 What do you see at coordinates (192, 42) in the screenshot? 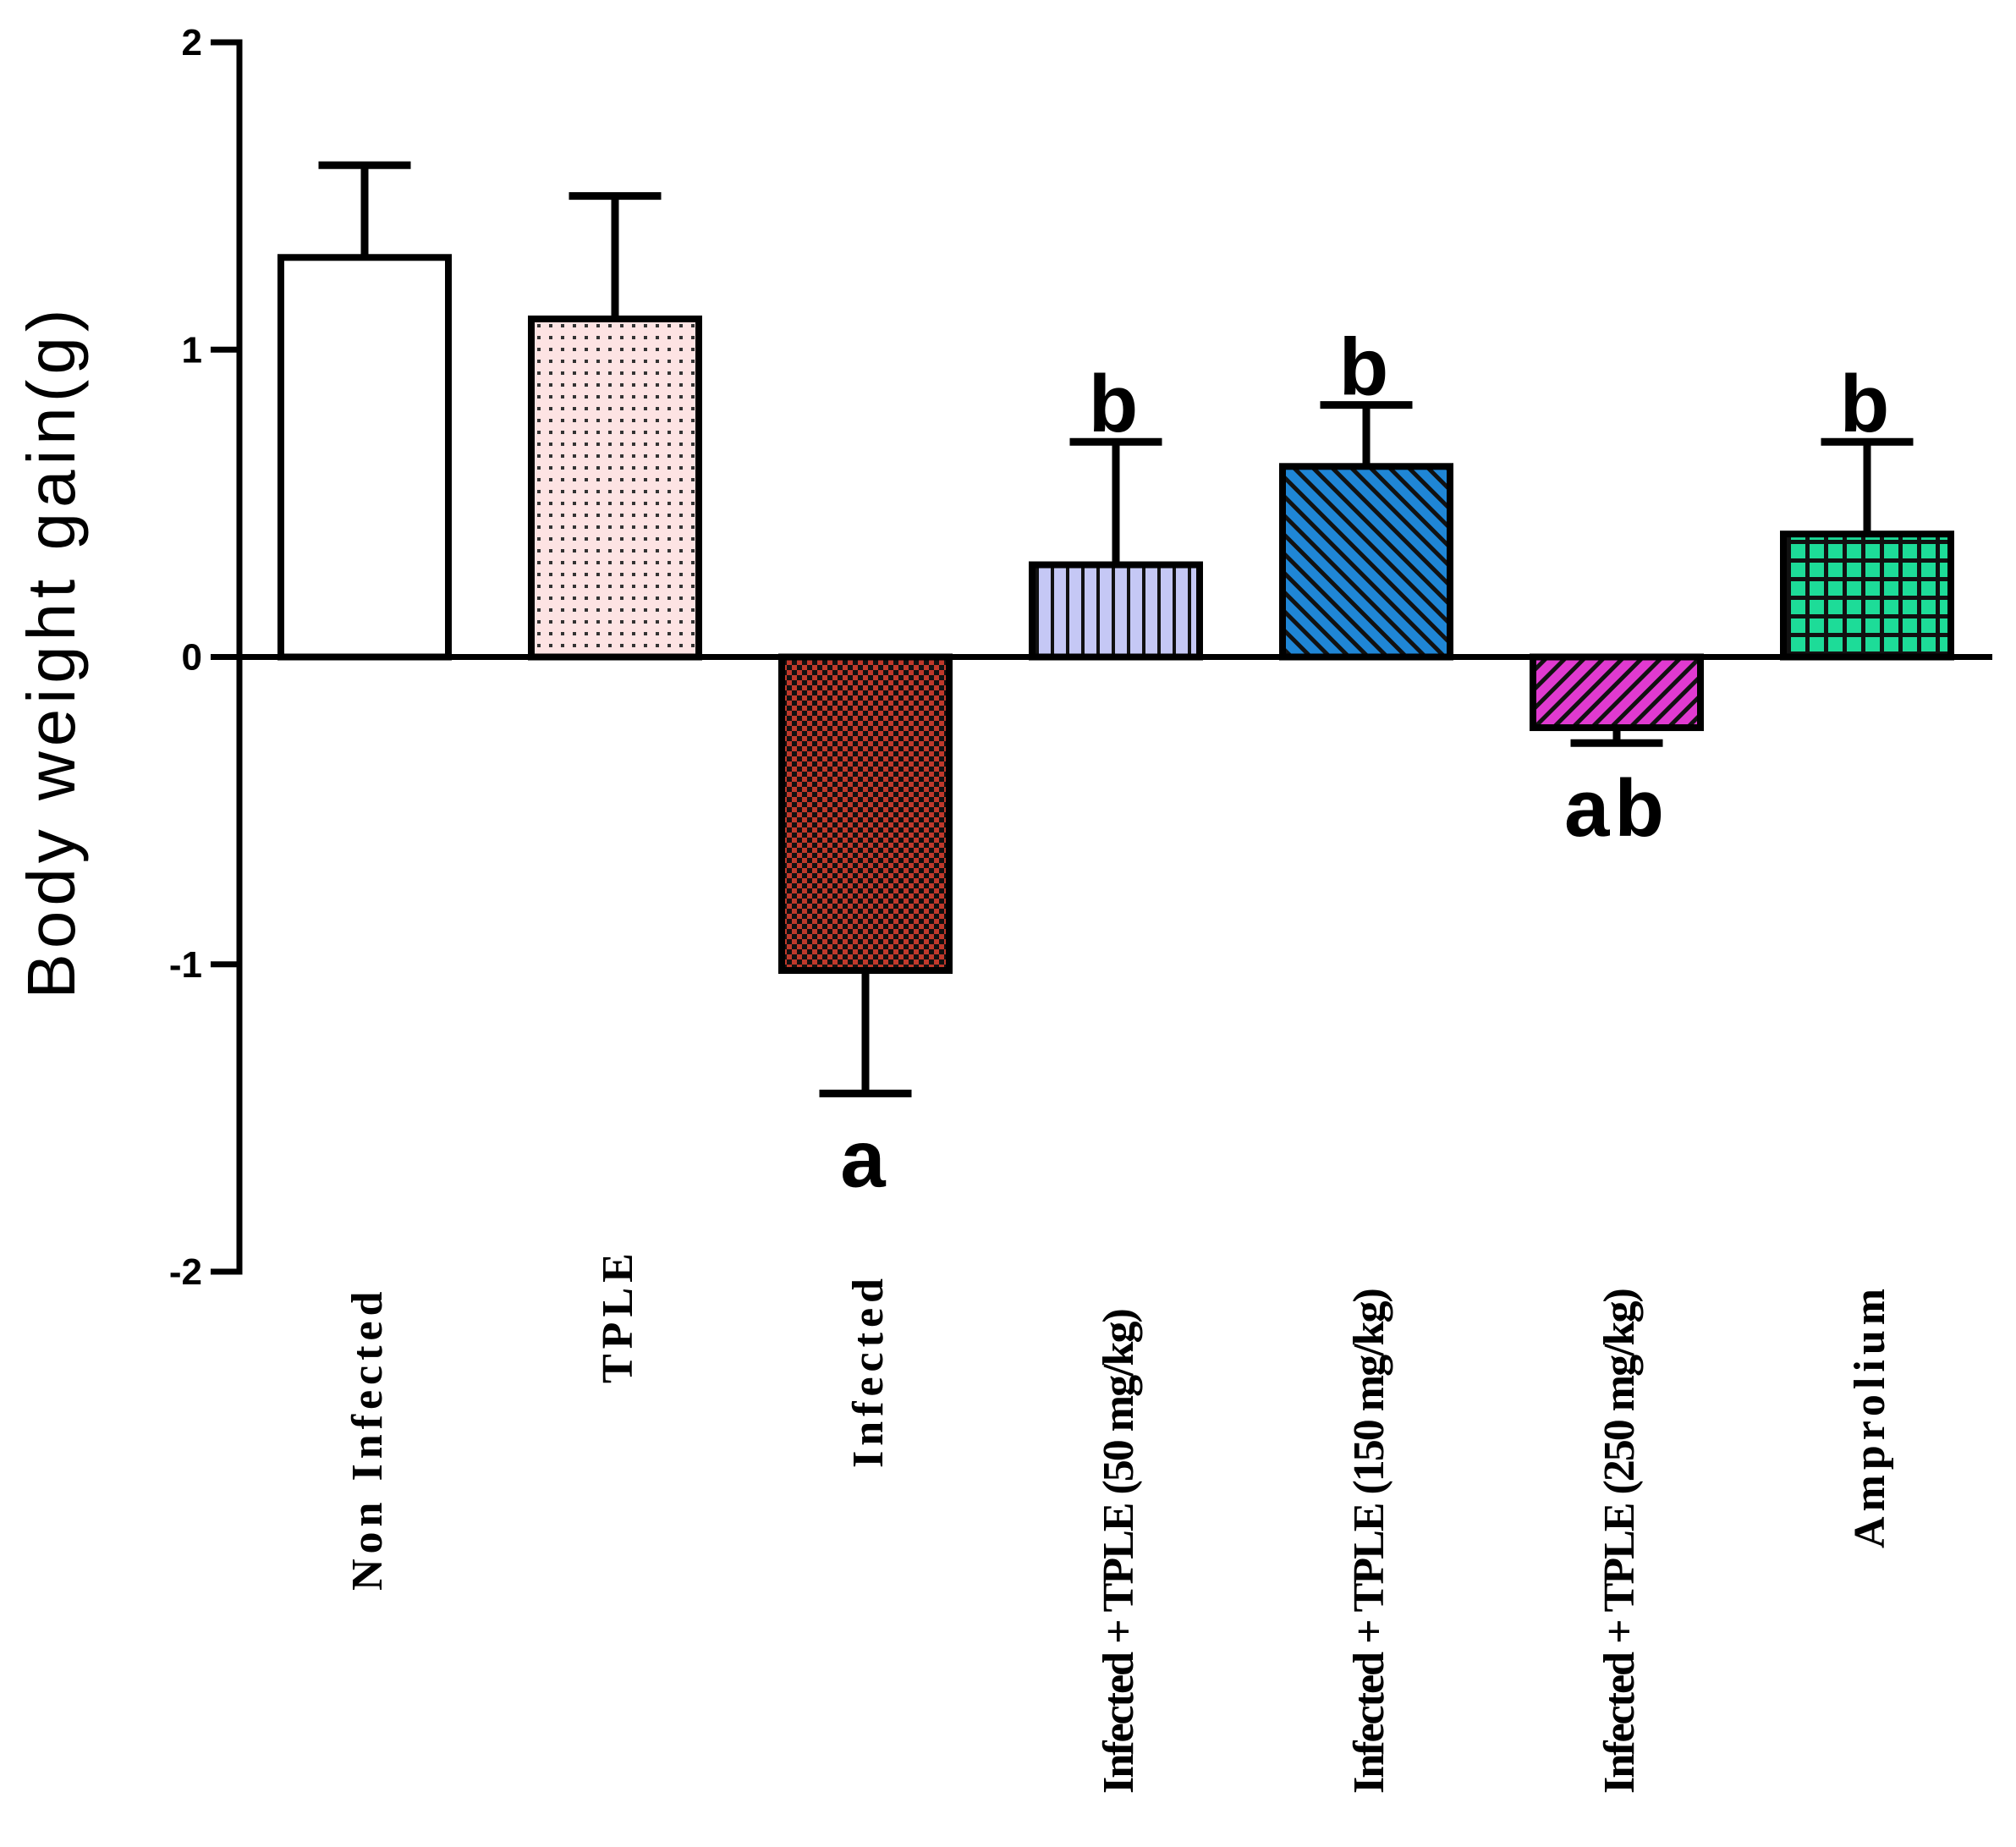
I see `y-tick-label: 2` at bounding box center [192, 42].